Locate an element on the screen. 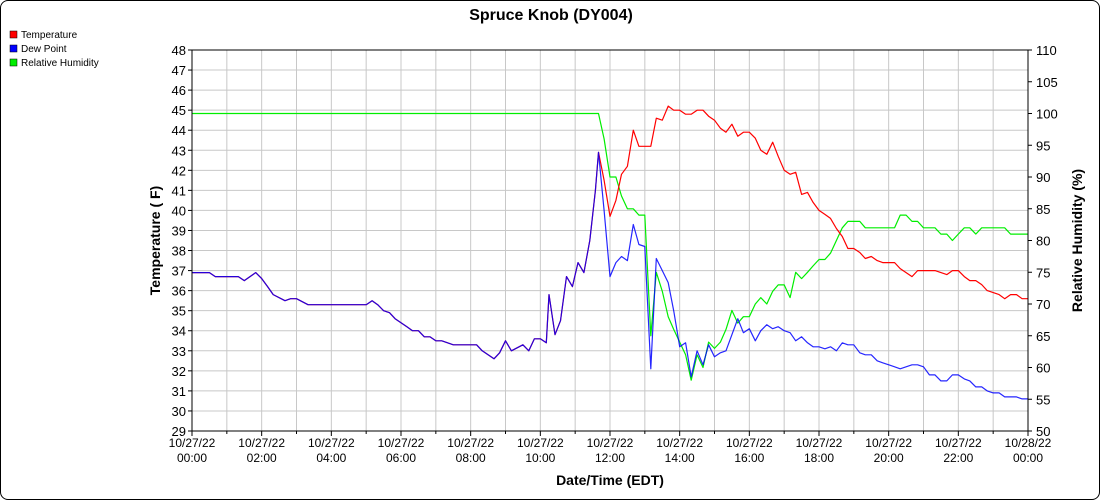 The image size is (1100, 501). x-tick-label-time: 12:00 is located at coordinates (610, 458).